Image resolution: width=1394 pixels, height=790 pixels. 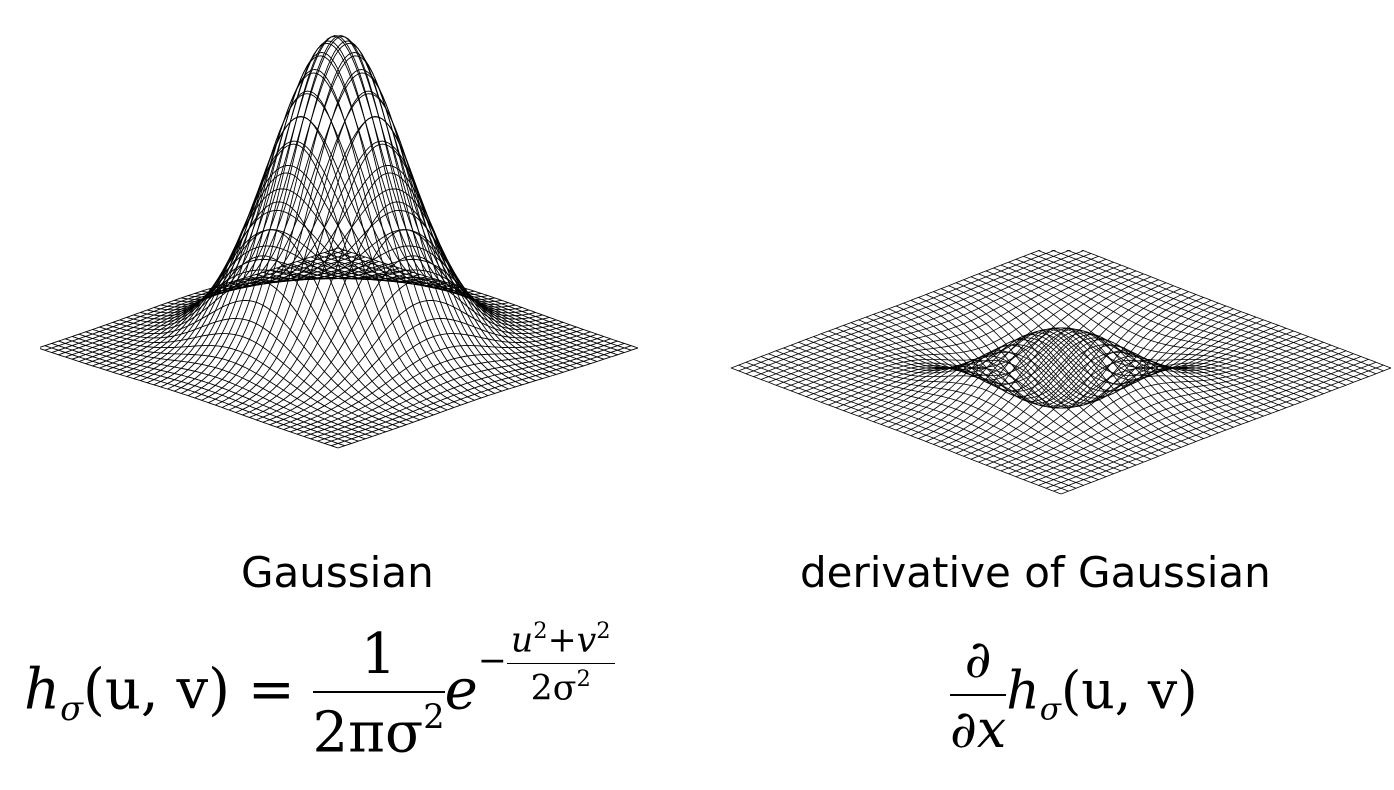 I want to click on partial-denominator: ∂x, so click(x=978, y=730).